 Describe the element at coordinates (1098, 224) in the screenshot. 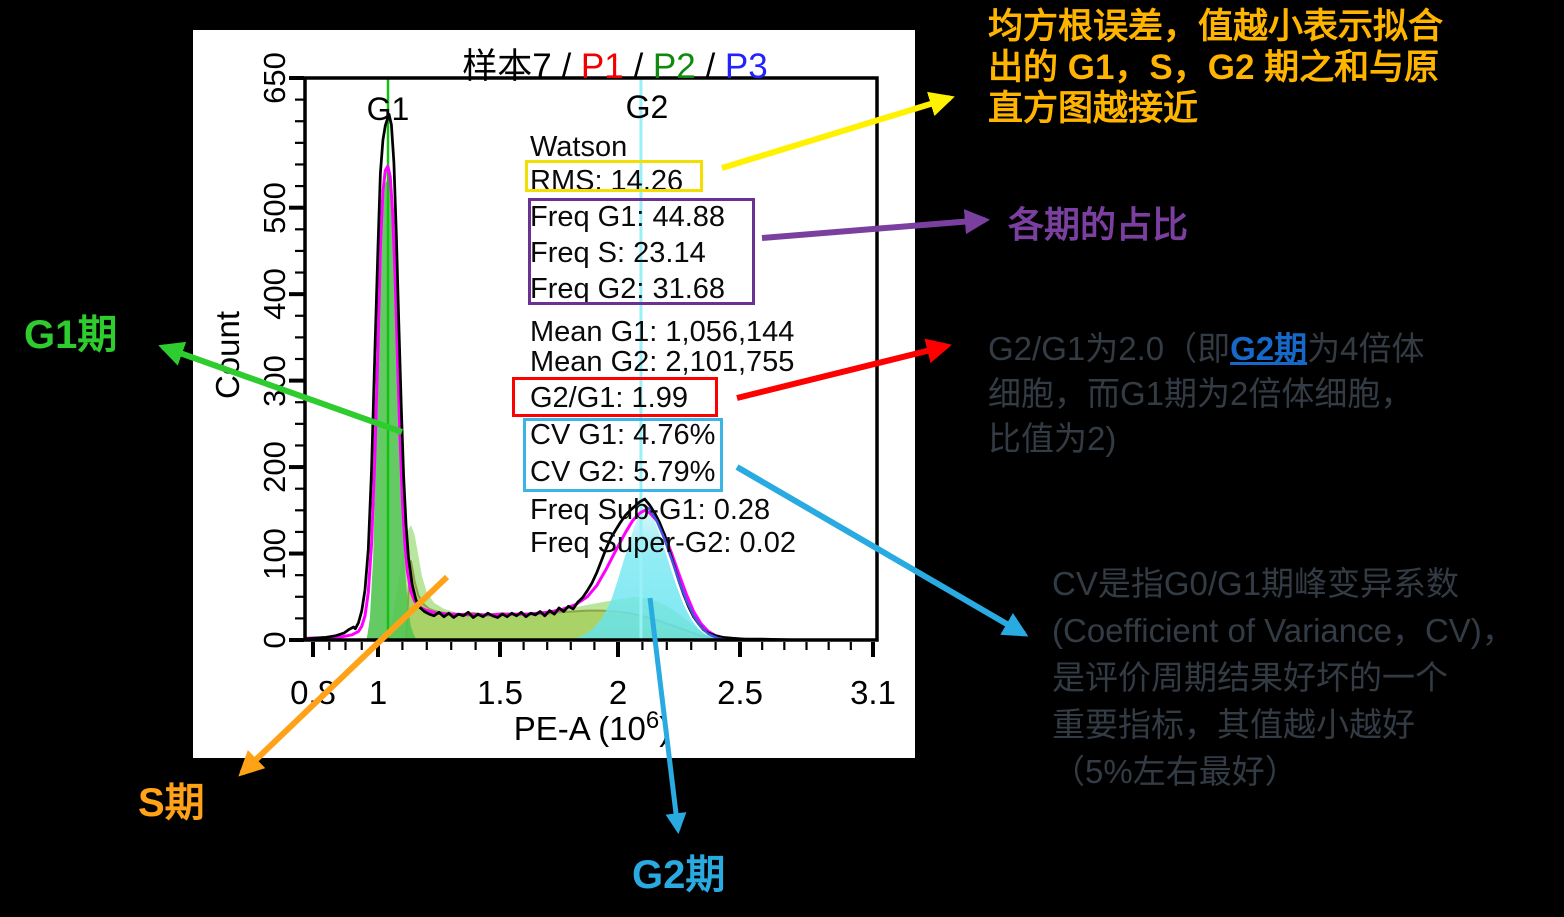

I see `freq-annotation: 各期的占比` at that location.